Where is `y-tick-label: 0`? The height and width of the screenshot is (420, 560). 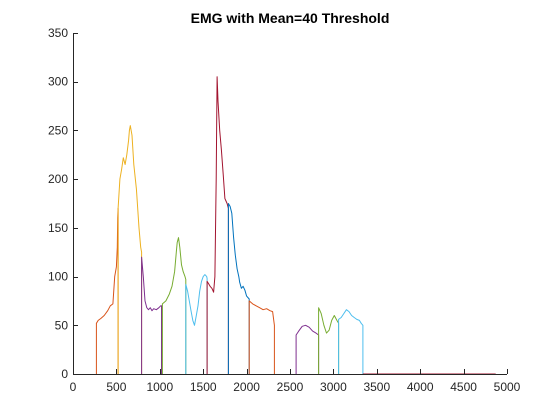
y-tick-label: 0 is located at coordinates (64, 374).